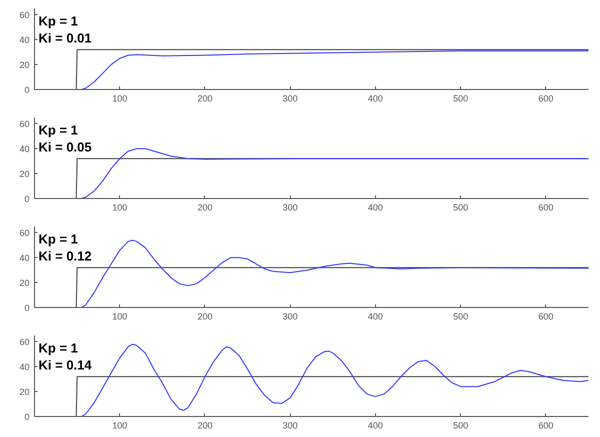  What do you see at coordinates (65, 147) in the screenshot?
I see `annotation: Ki = 0.05` at bounding box center [65, 147].